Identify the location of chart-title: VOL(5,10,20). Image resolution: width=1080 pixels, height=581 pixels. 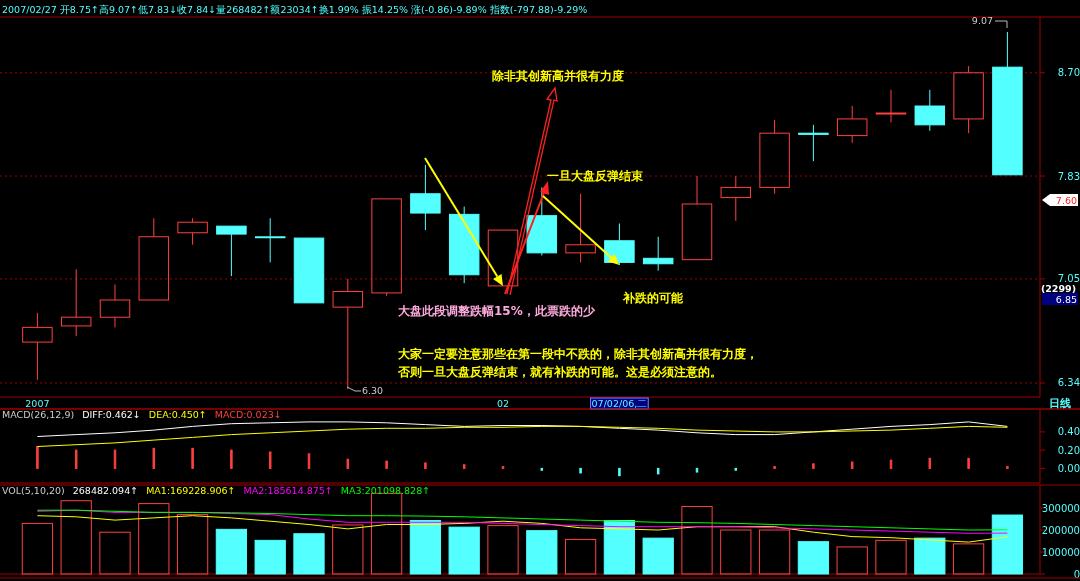
(33, 490).